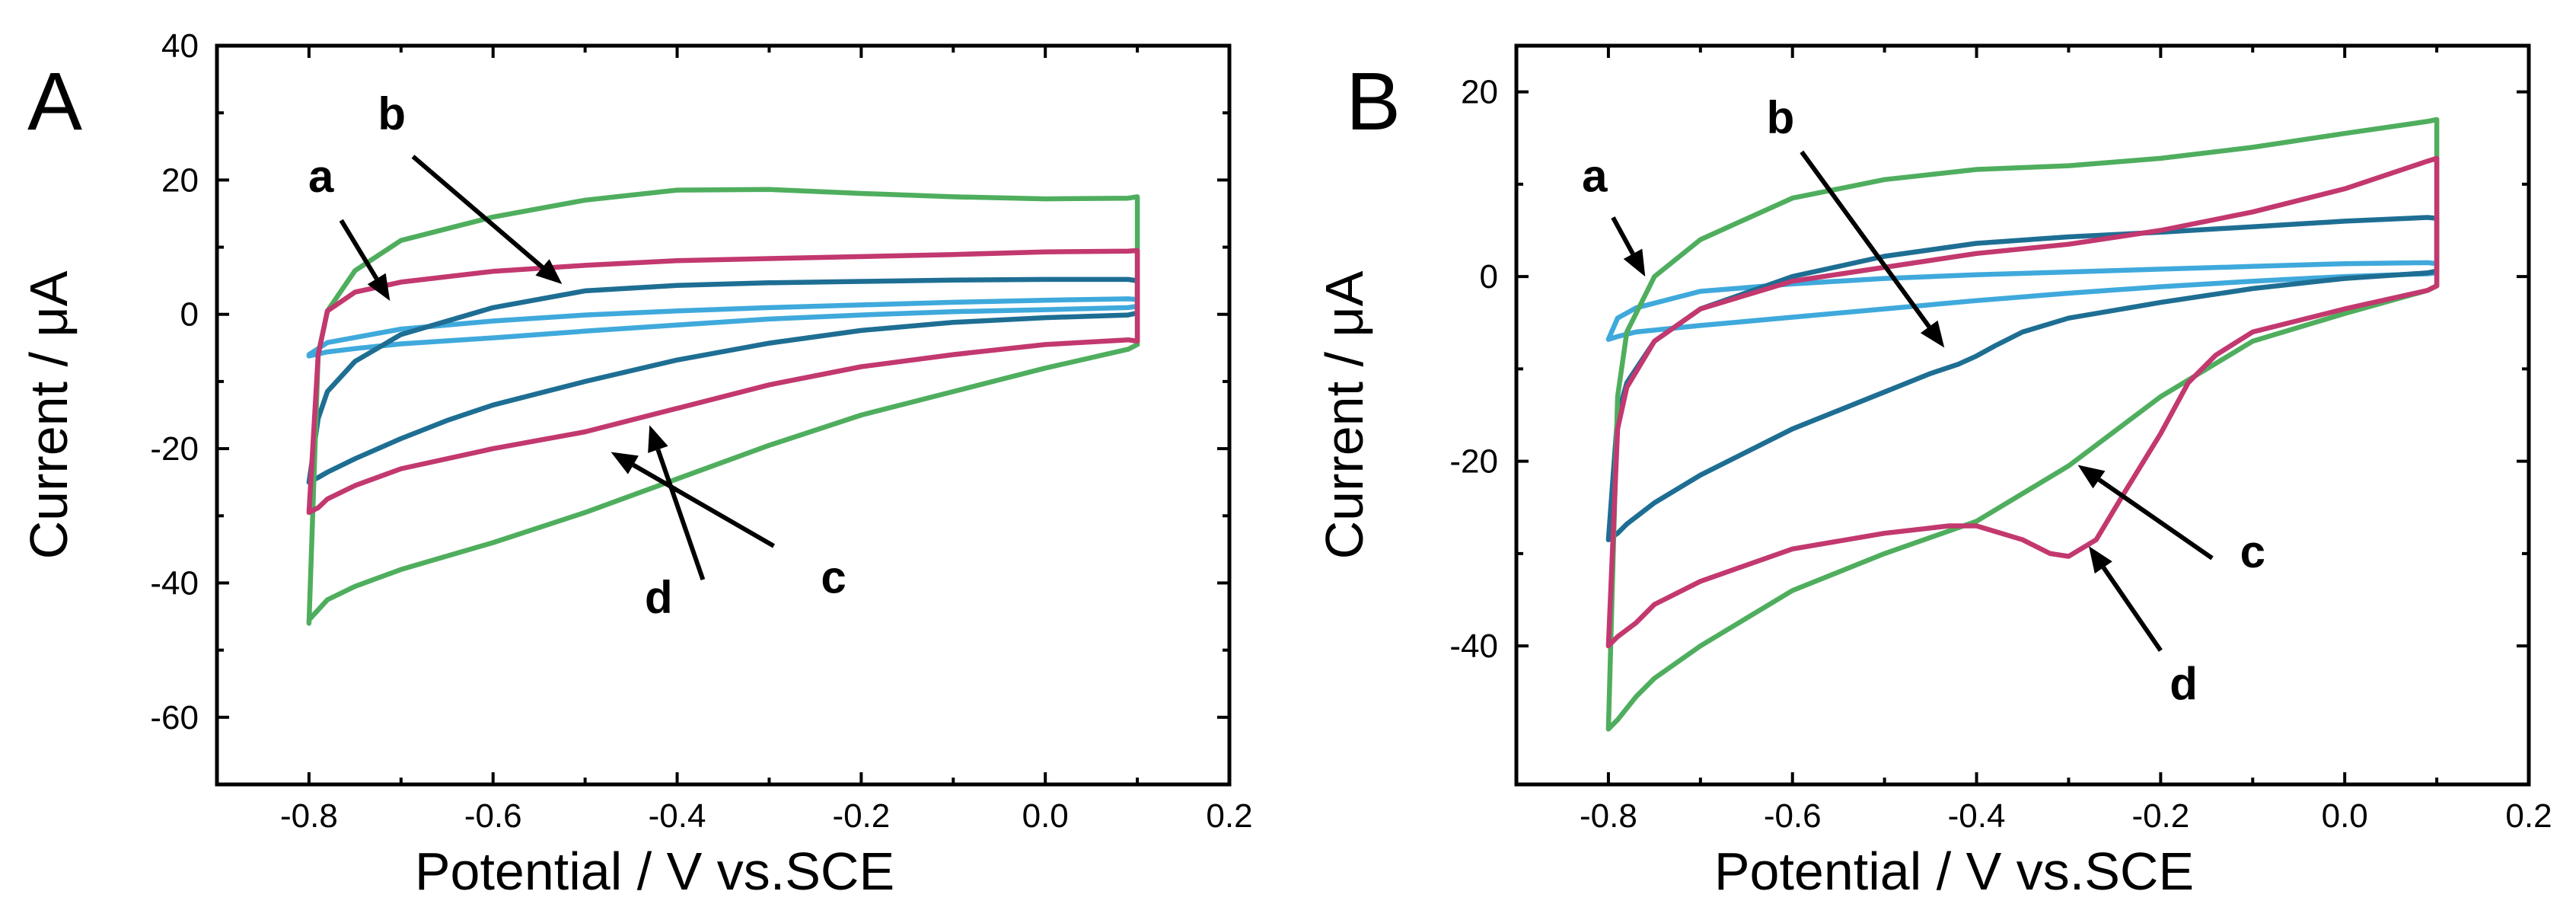  I want to click on y-tick-label: -60, so click(174, 717).